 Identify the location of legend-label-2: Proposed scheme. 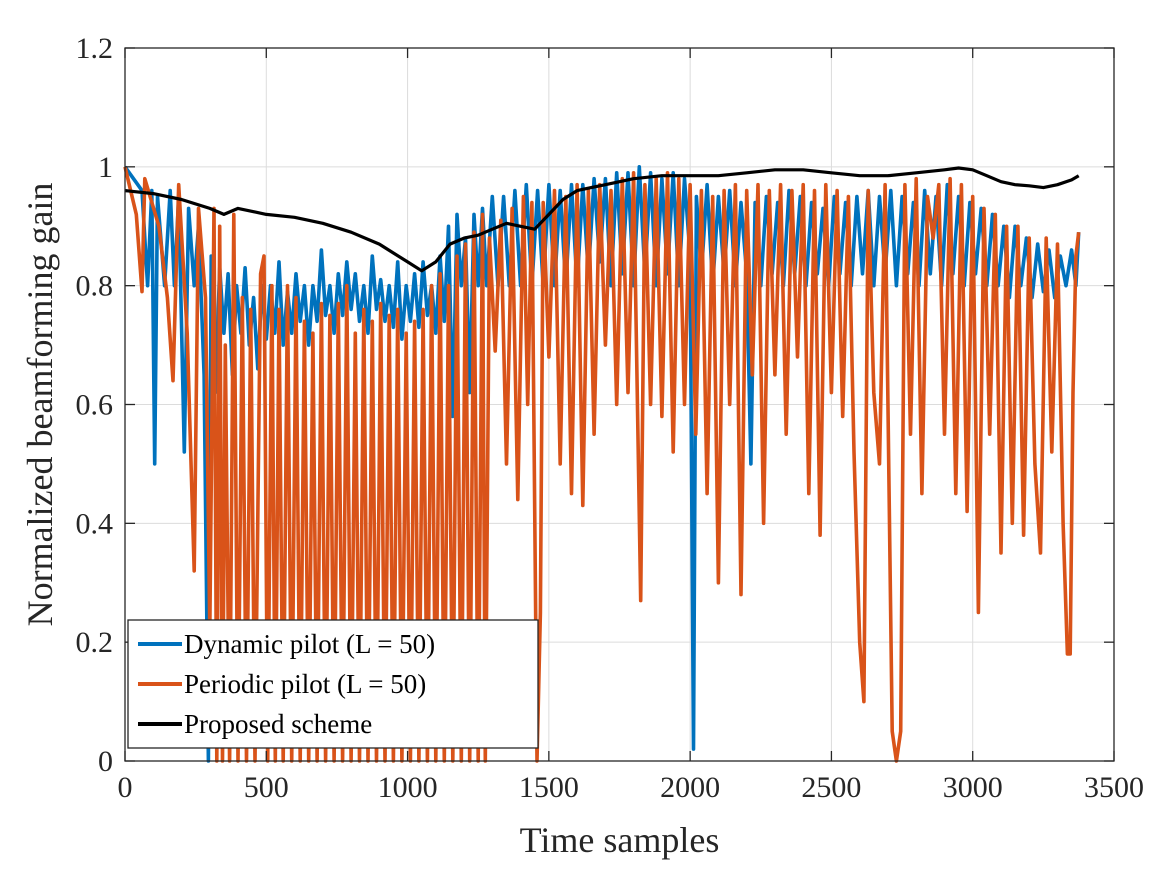
(278, 724).